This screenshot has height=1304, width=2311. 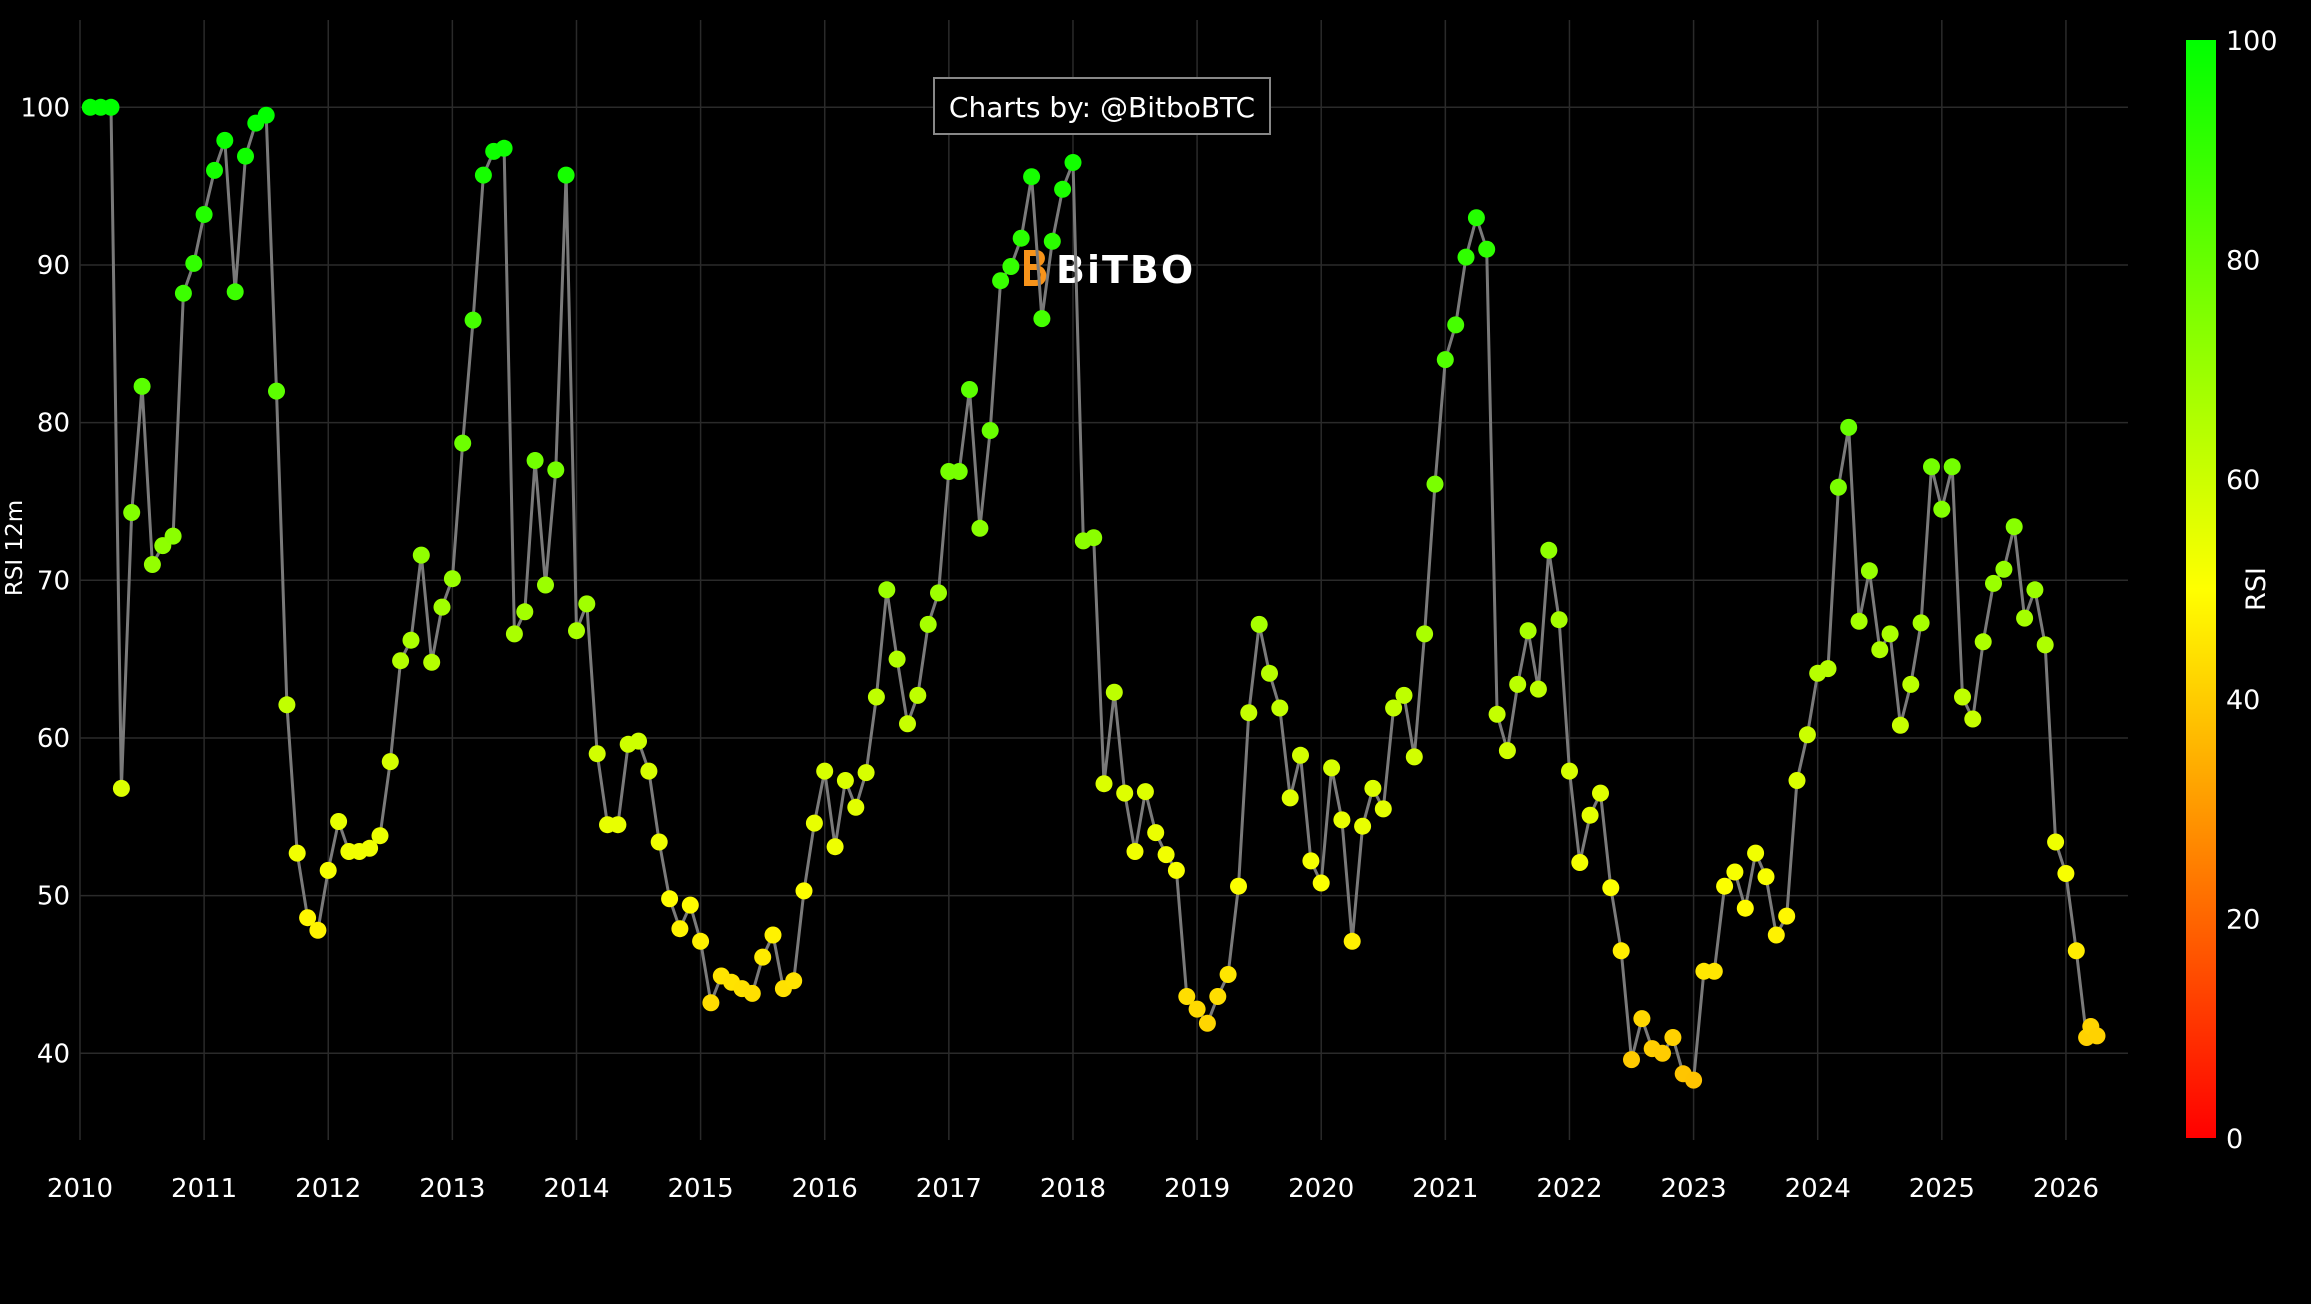 What do you see at coordinates (53, 266) in the screenshot?
I see `y-tick-label: 90` at bounding box center [53, 266].